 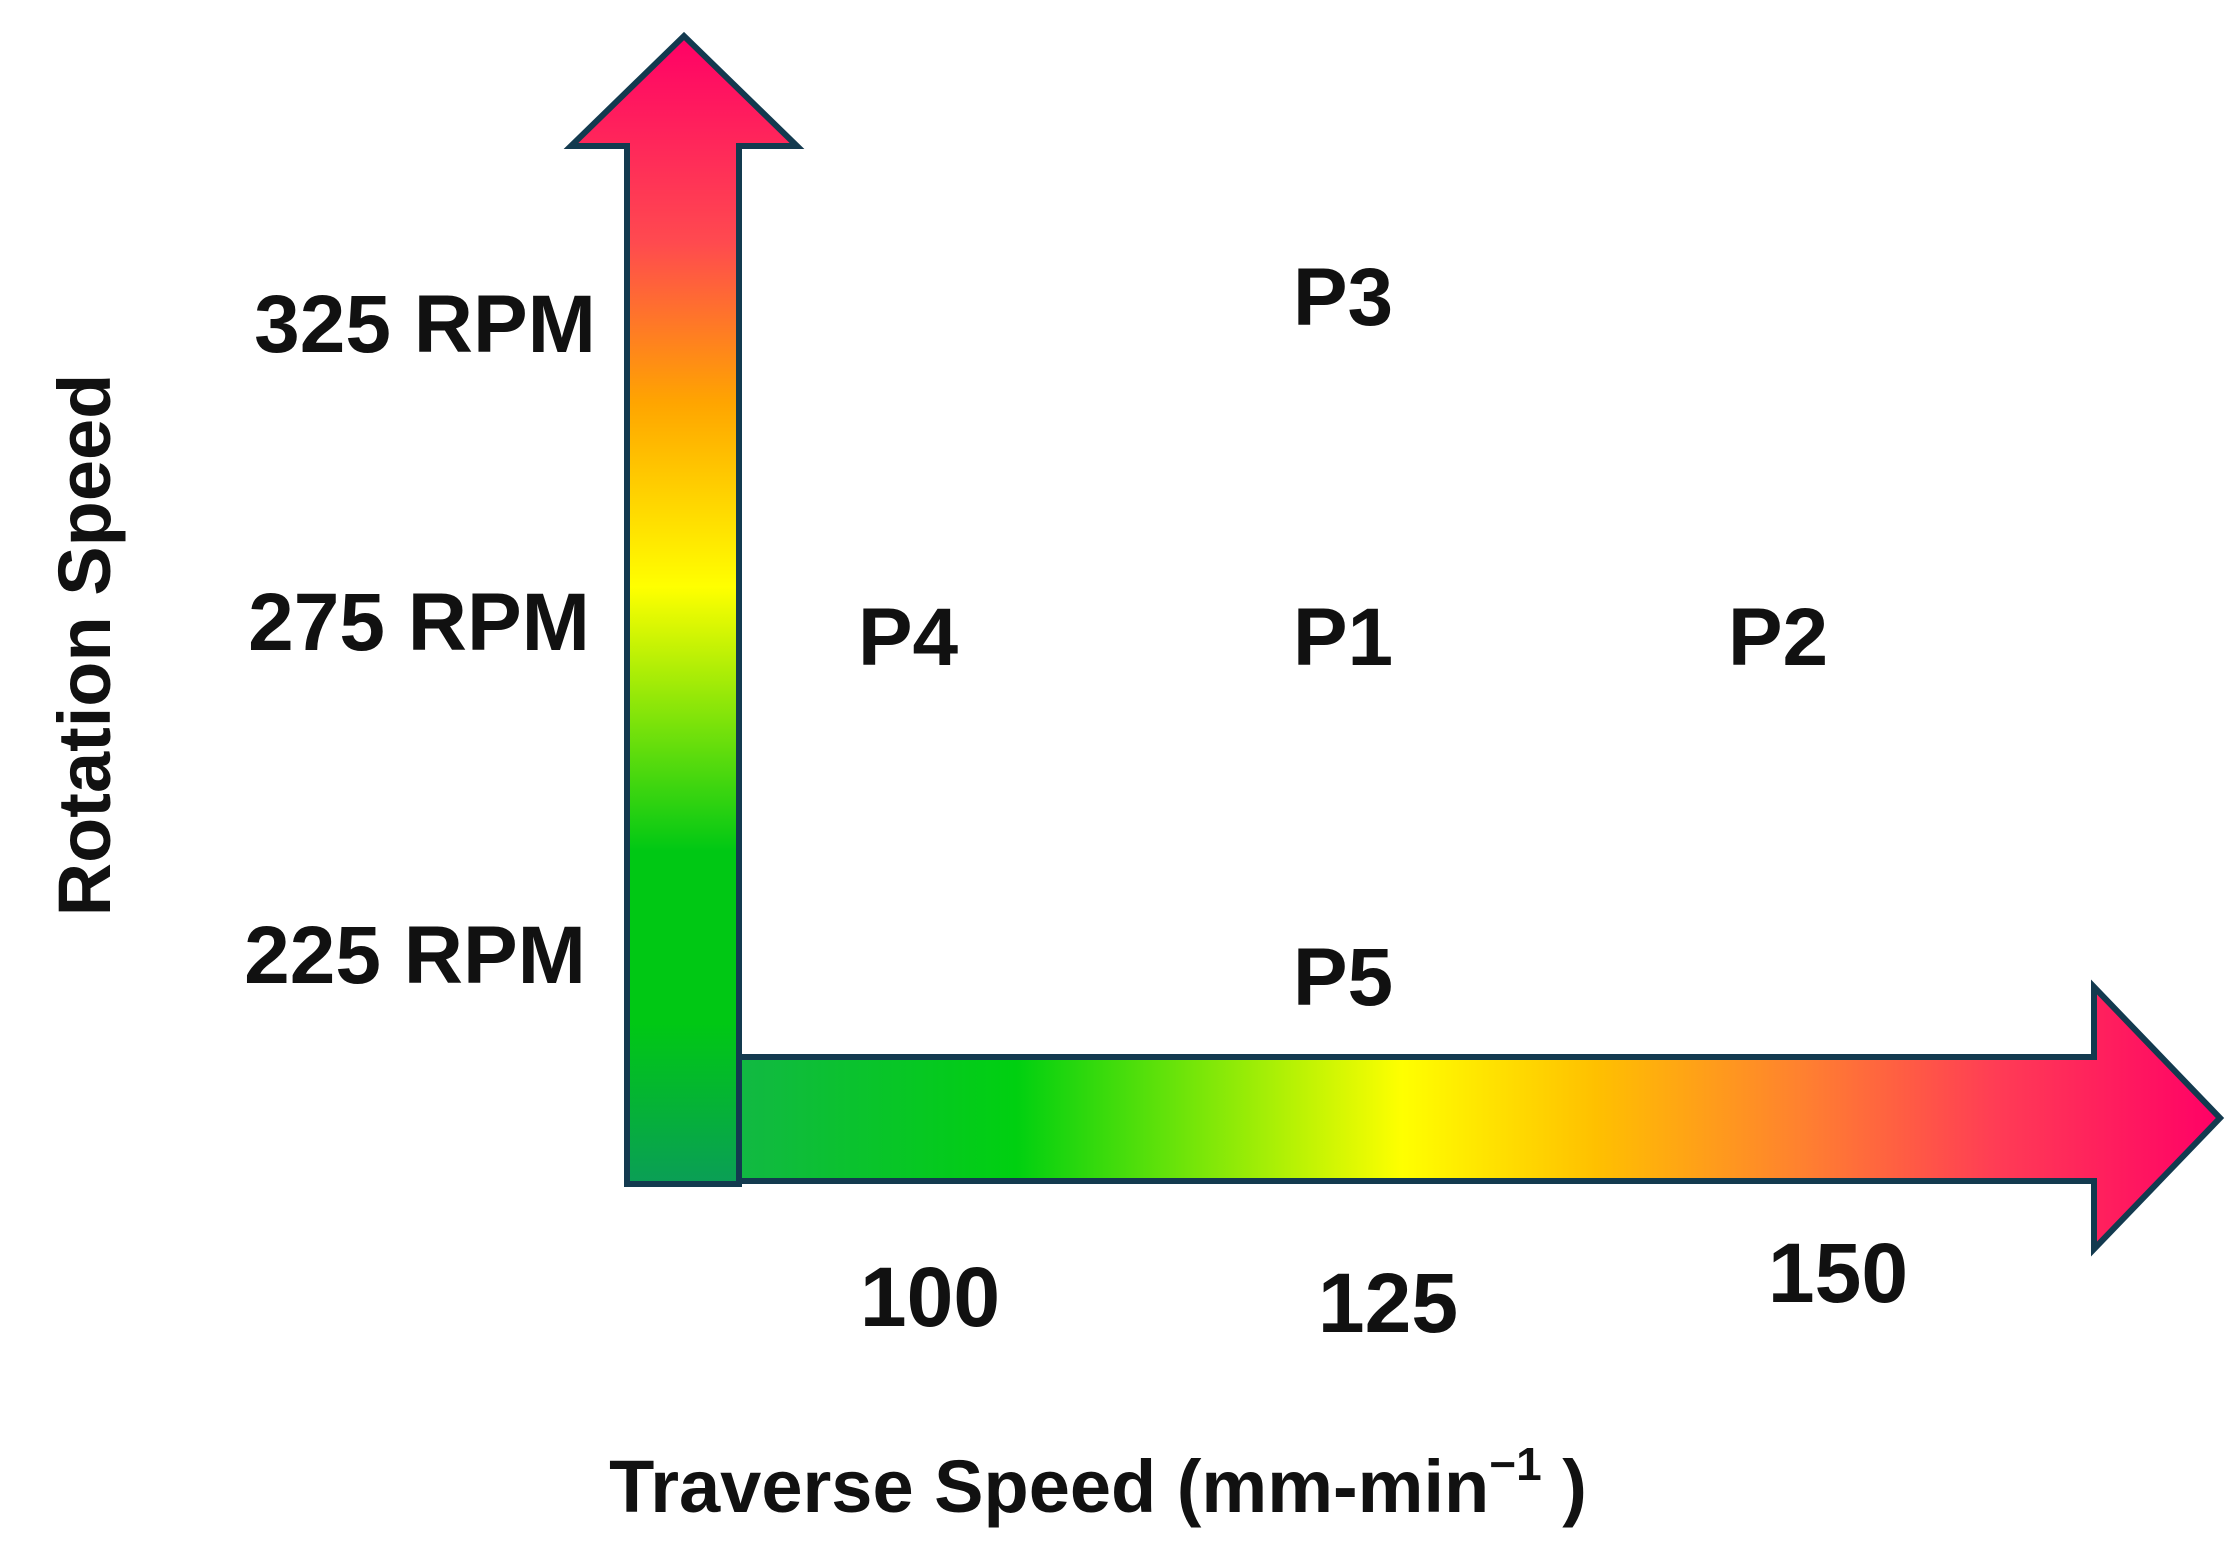 I want to click on point-label-p1: P1, so click(x=1343, y=637).